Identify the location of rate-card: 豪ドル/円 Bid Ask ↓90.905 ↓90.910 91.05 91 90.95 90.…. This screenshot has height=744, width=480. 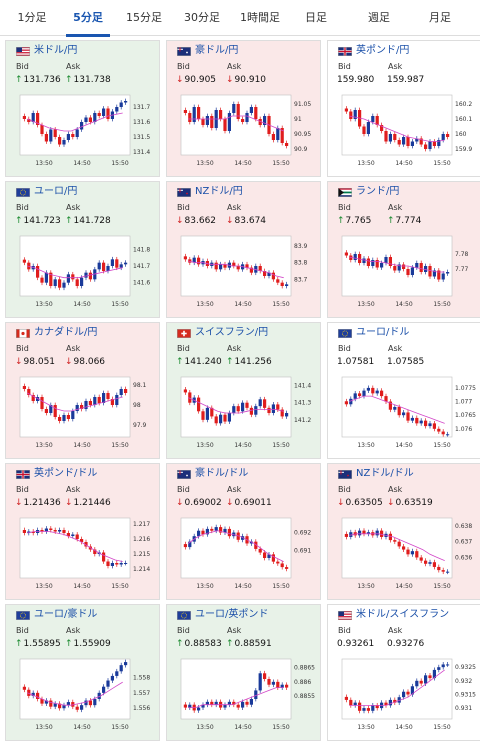
(243, 108).